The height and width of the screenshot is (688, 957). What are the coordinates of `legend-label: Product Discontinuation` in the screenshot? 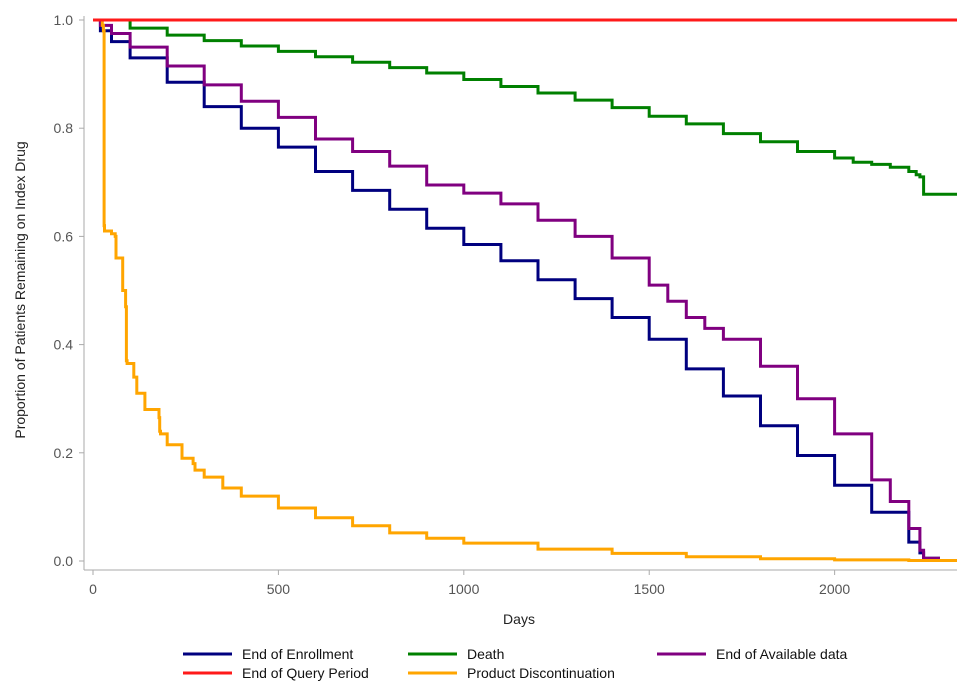 It's located at (541, 673).